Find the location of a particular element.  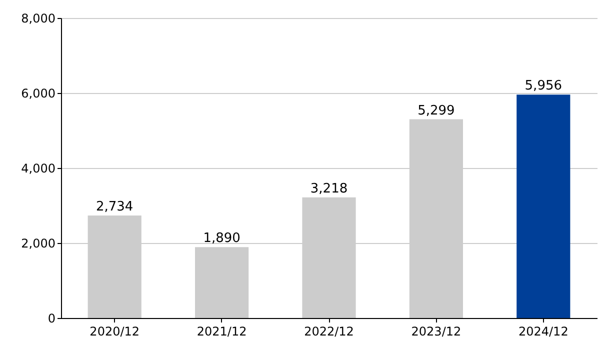

x-tick-label: 2022/12 is located at coordinates (329, 331).